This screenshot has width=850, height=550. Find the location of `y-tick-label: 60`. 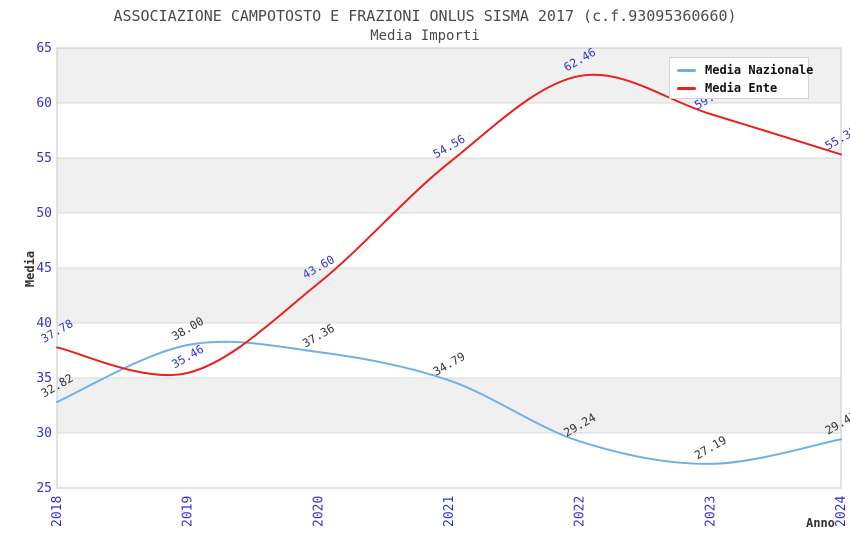

y-tick-label: 60 is located at coordinates (44, 103).